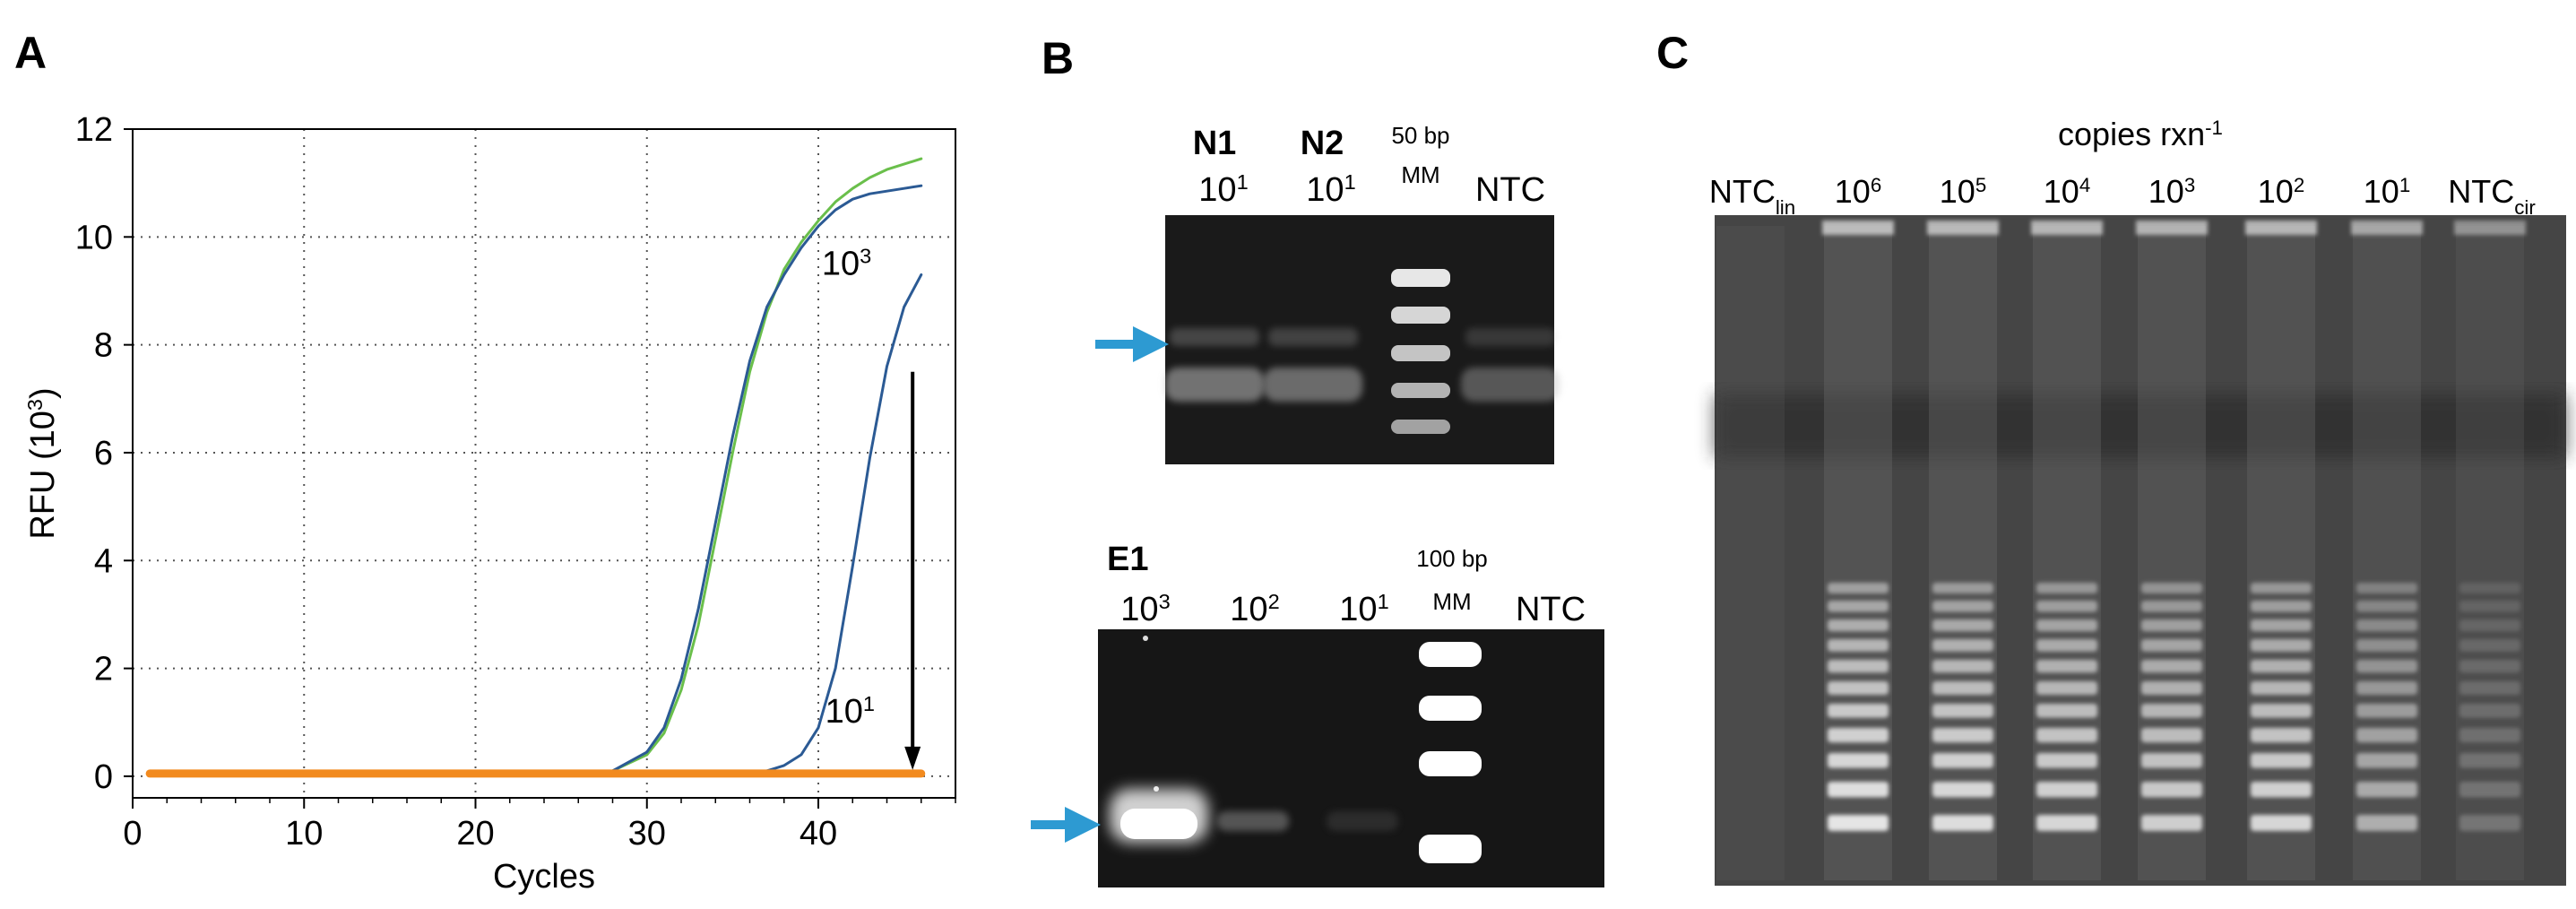 This screenshot has width=2576, height=909. What do you see at coordinates (1510, 190) in the screenshot?
I see `gel-n-lane-label-4: NTC` at bounding box center [1510, 190].